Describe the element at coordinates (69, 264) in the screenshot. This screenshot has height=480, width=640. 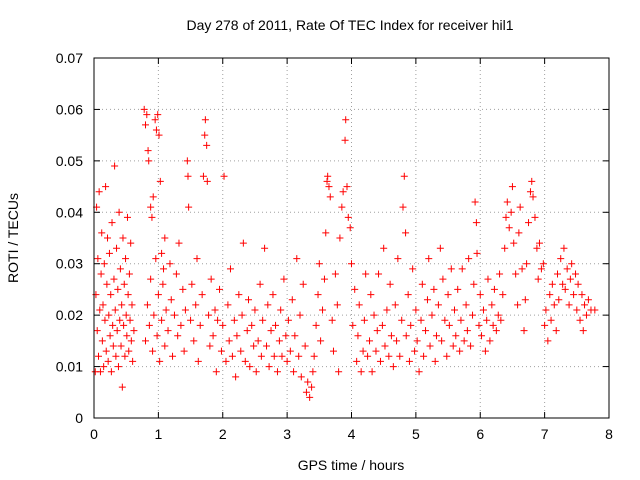
I see `y-tick-label: 0.03` at that location.